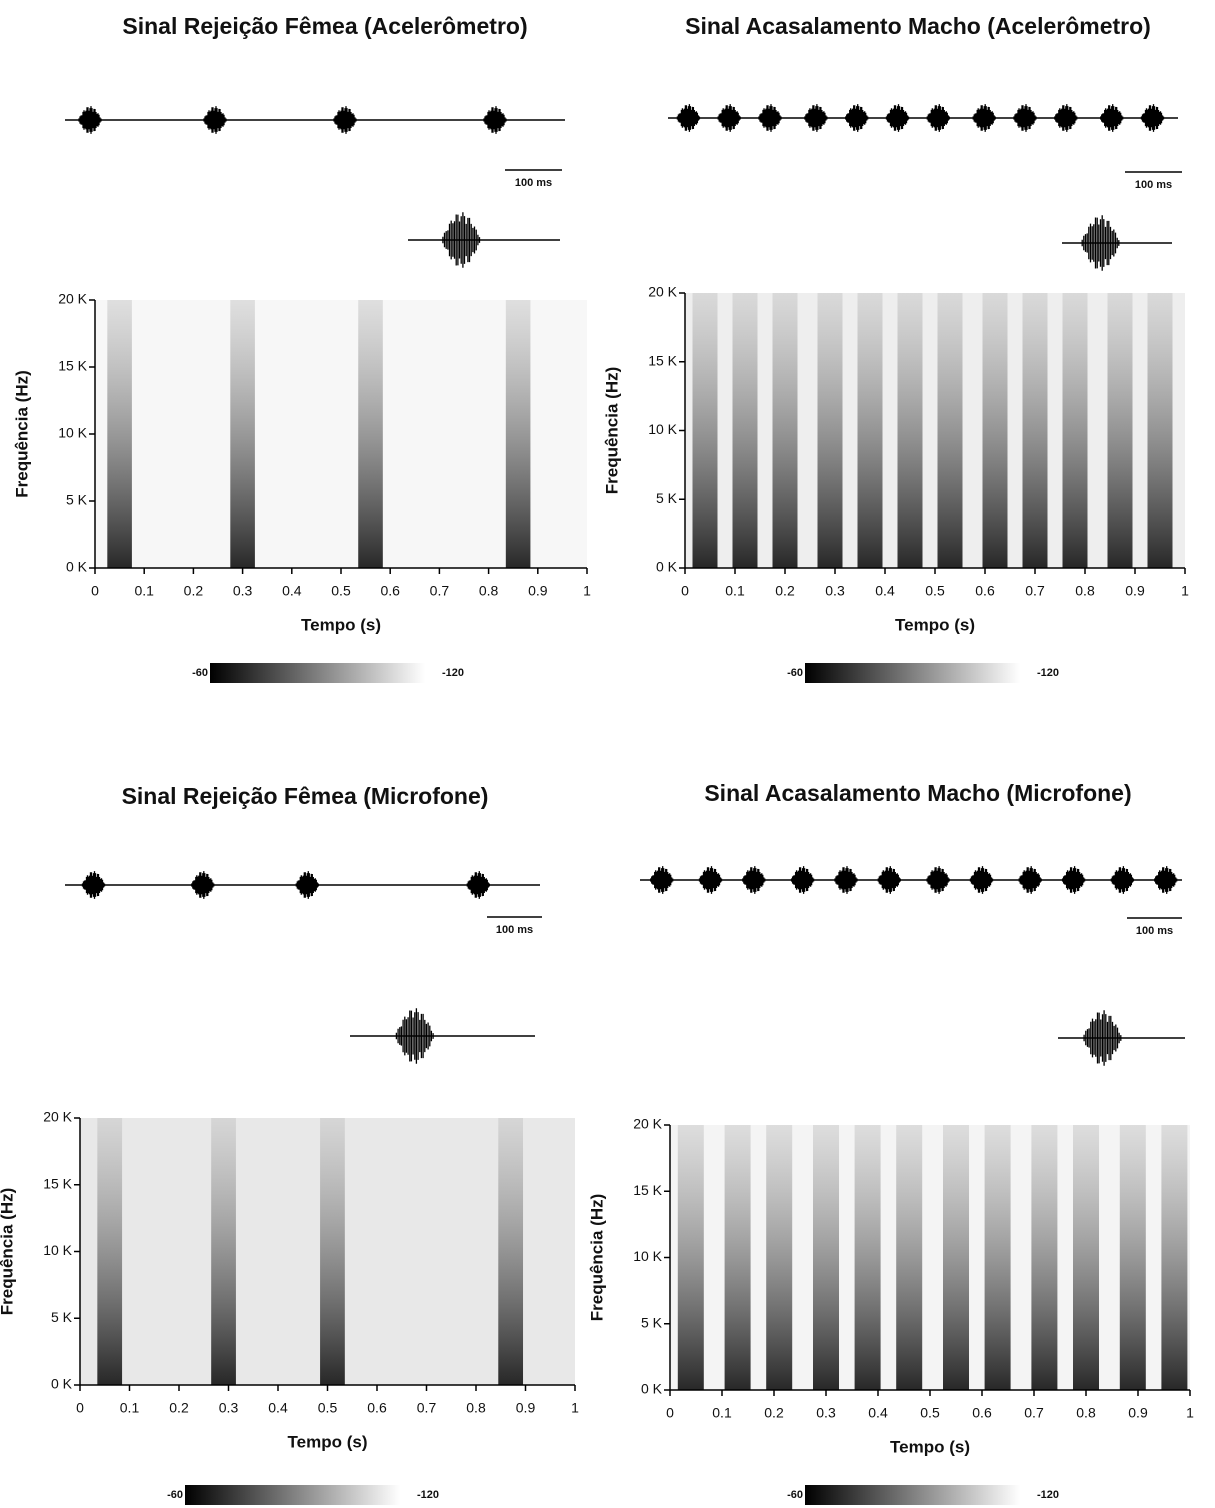 This screenshot has height=1508, width=1215. Describe the element at coordinates (917, 793) in the screenshot. I see `panel-title: Sinal Acasalamento Macho (Microfone)` at that location.